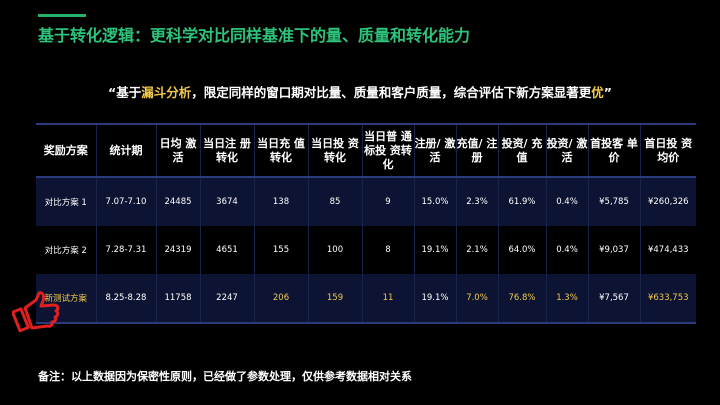  I want to click on table-cell: 138, so click(280, 201).